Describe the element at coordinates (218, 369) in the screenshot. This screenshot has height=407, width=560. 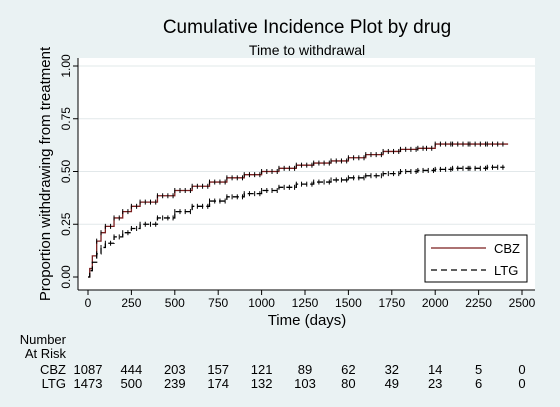
I see `at-risk-value: 157` at that location.